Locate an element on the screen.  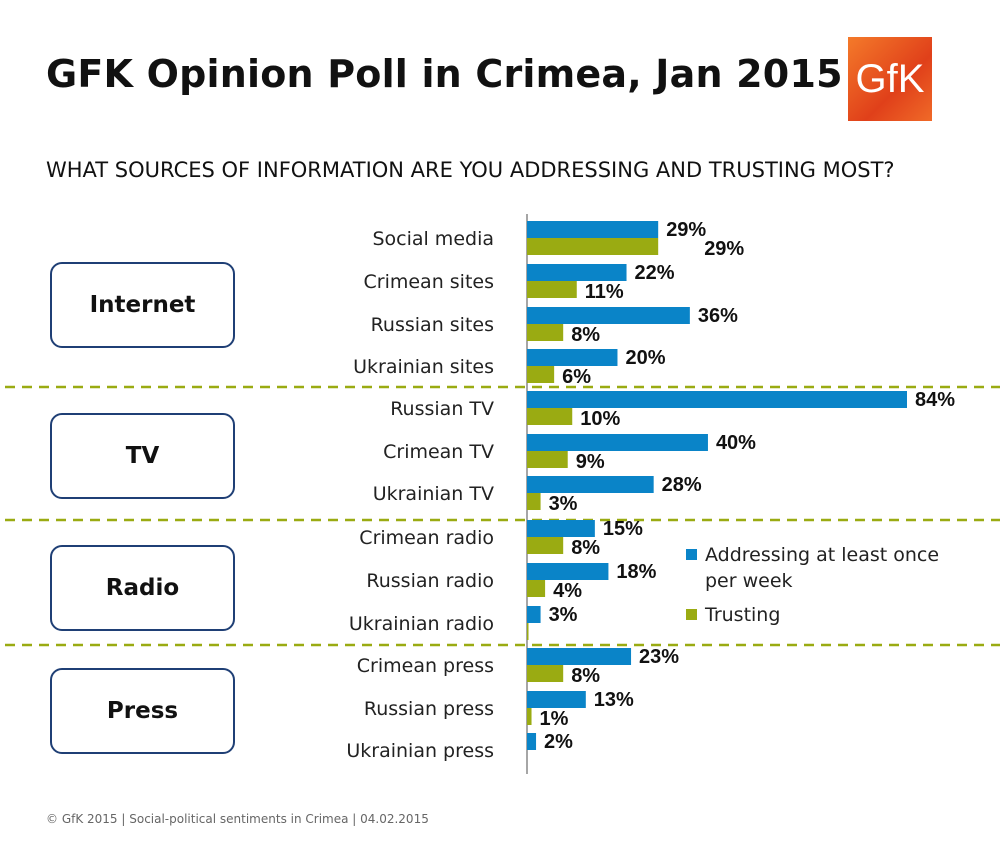
data-label-addressing: 22% is located at coordinates (655, 273).